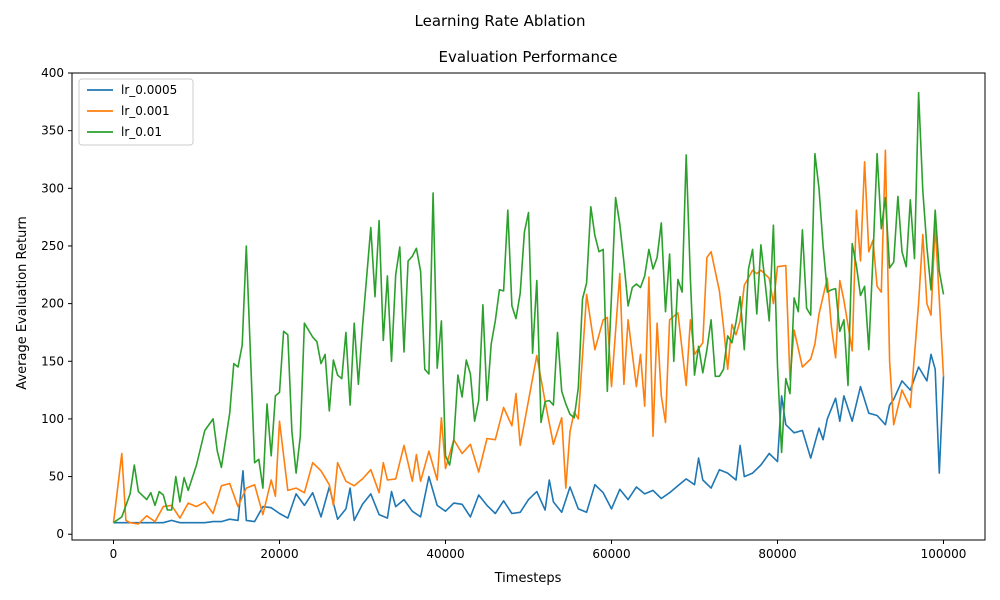 This screenshot has height=600, width=1000. Describe the element at coordinates (52, 419) in the screenshot. I see `y-tick-label: 100` at that location.